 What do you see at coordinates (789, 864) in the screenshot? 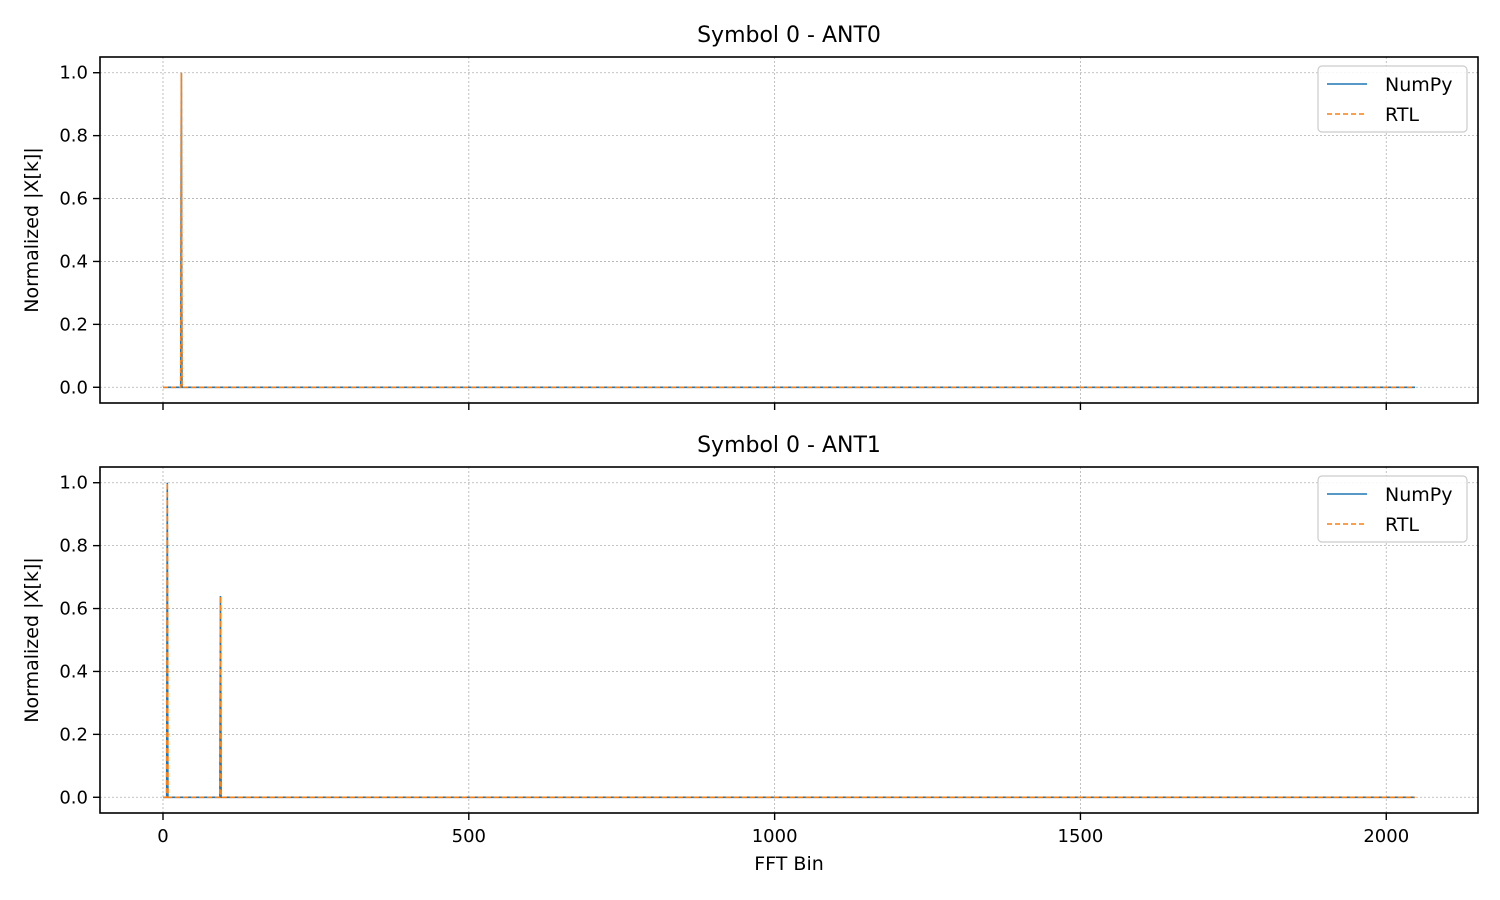
I see `x-axis-label: FFT Bin` at bounding box center [789, 864].